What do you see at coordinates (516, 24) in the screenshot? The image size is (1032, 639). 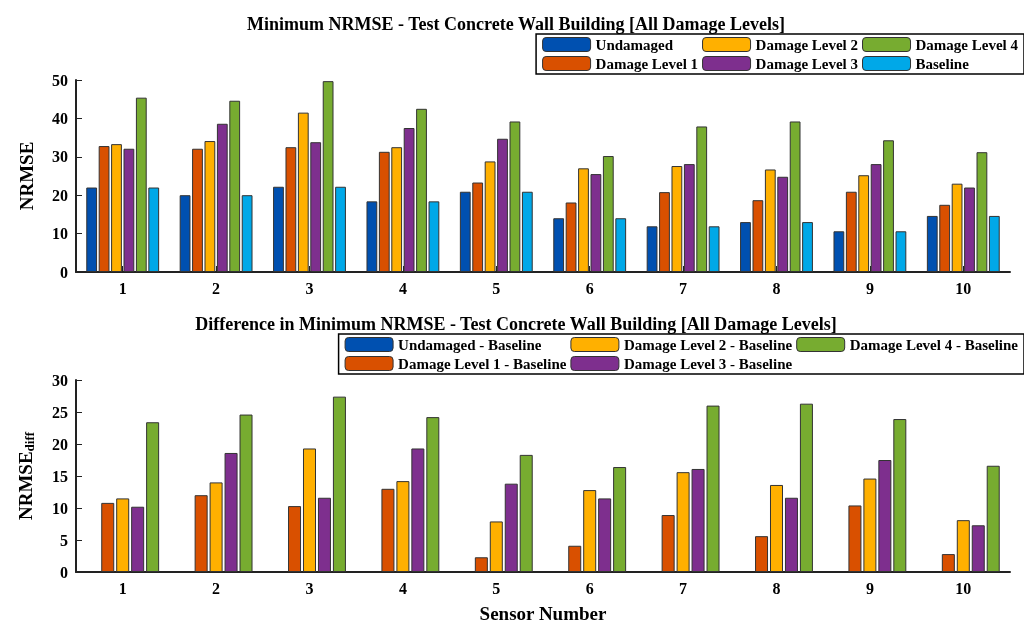 I see `chart-title: Minimum NRMSE - Test Concrete Wall Building [All Damage Levels]` at bounding box center [516, 24].